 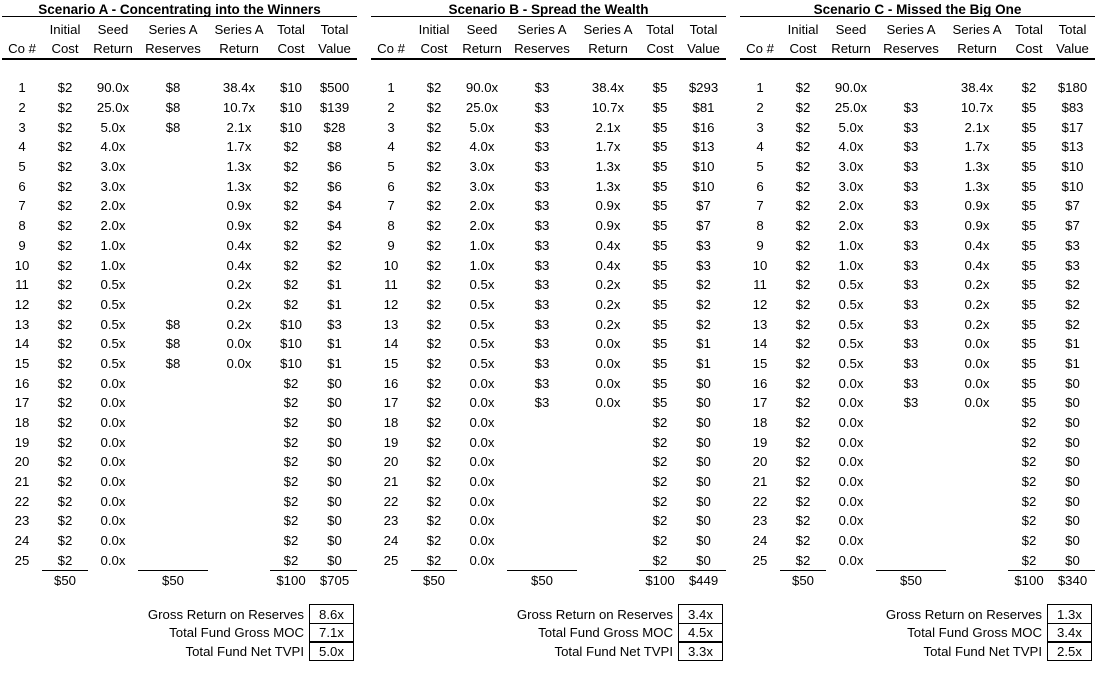 I want to click on header-cell: Co #, so click(x=760, y=49).